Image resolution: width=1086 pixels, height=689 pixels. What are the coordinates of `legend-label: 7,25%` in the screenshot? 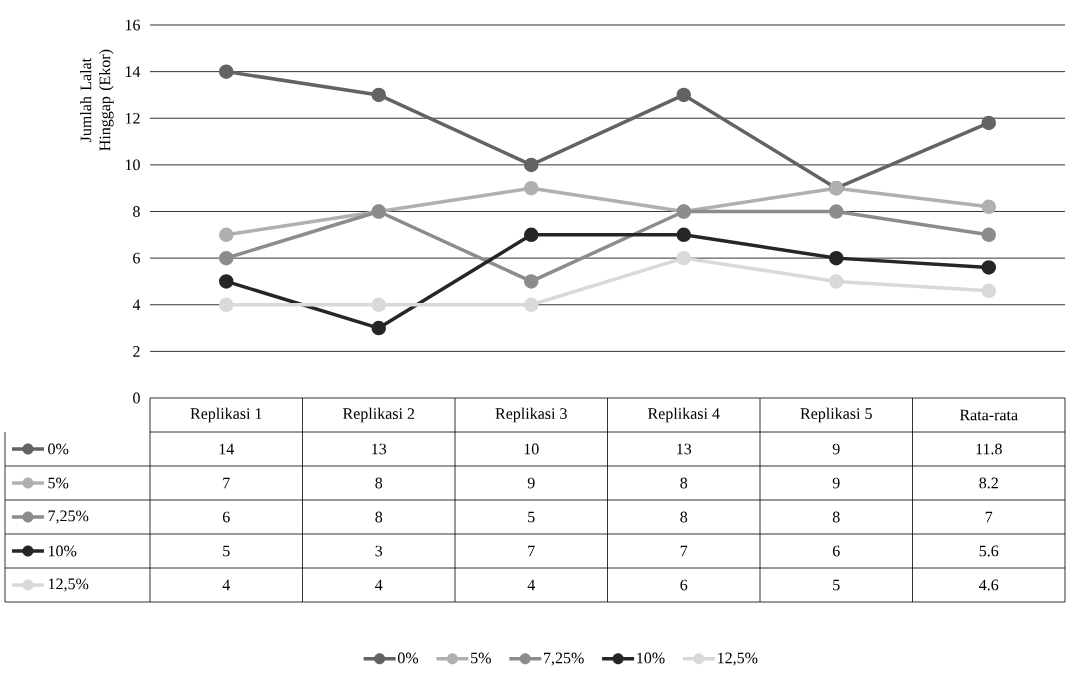 It's located at (68, 517).